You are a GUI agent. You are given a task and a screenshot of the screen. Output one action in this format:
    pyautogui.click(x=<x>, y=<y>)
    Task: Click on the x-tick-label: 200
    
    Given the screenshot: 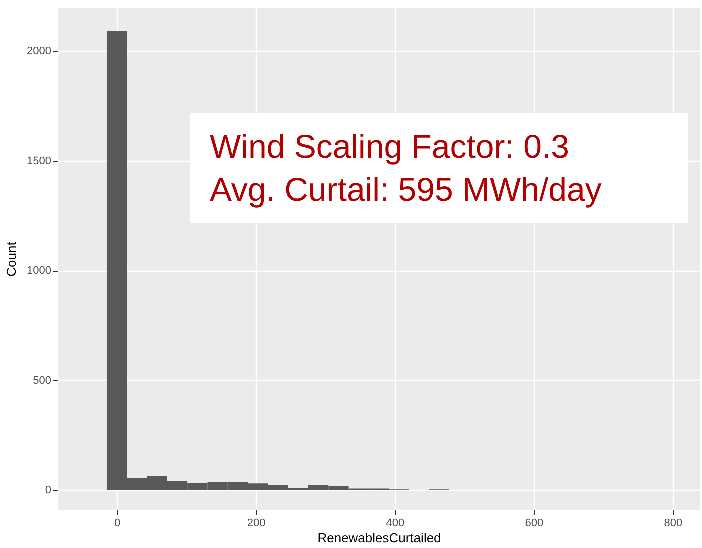 What is the action you would take?
    pyautogui.click(x=256, y=524)
    